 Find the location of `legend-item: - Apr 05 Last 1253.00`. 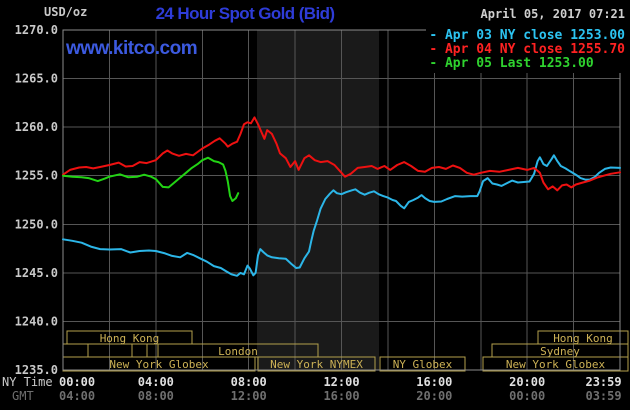

legend-item: - Apr 05 Last 1253.00 is located at coordinates (511, 63).